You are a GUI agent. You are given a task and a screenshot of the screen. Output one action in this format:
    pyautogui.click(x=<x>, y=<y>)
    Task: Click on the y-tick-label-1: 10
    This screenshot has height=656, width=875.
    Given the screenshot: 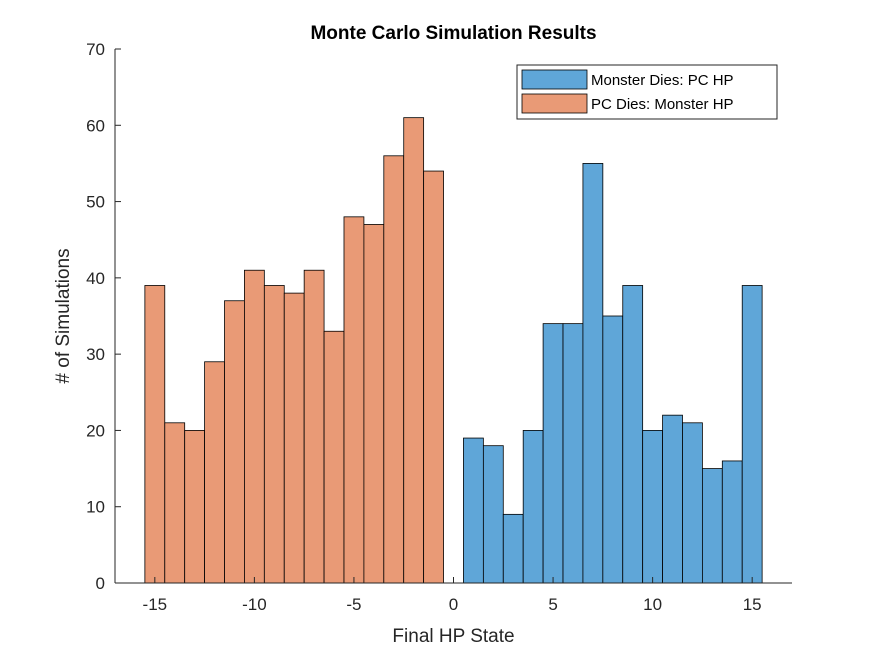 What is the action you would take?
    pyautogui.click(x=95, y=507)
    